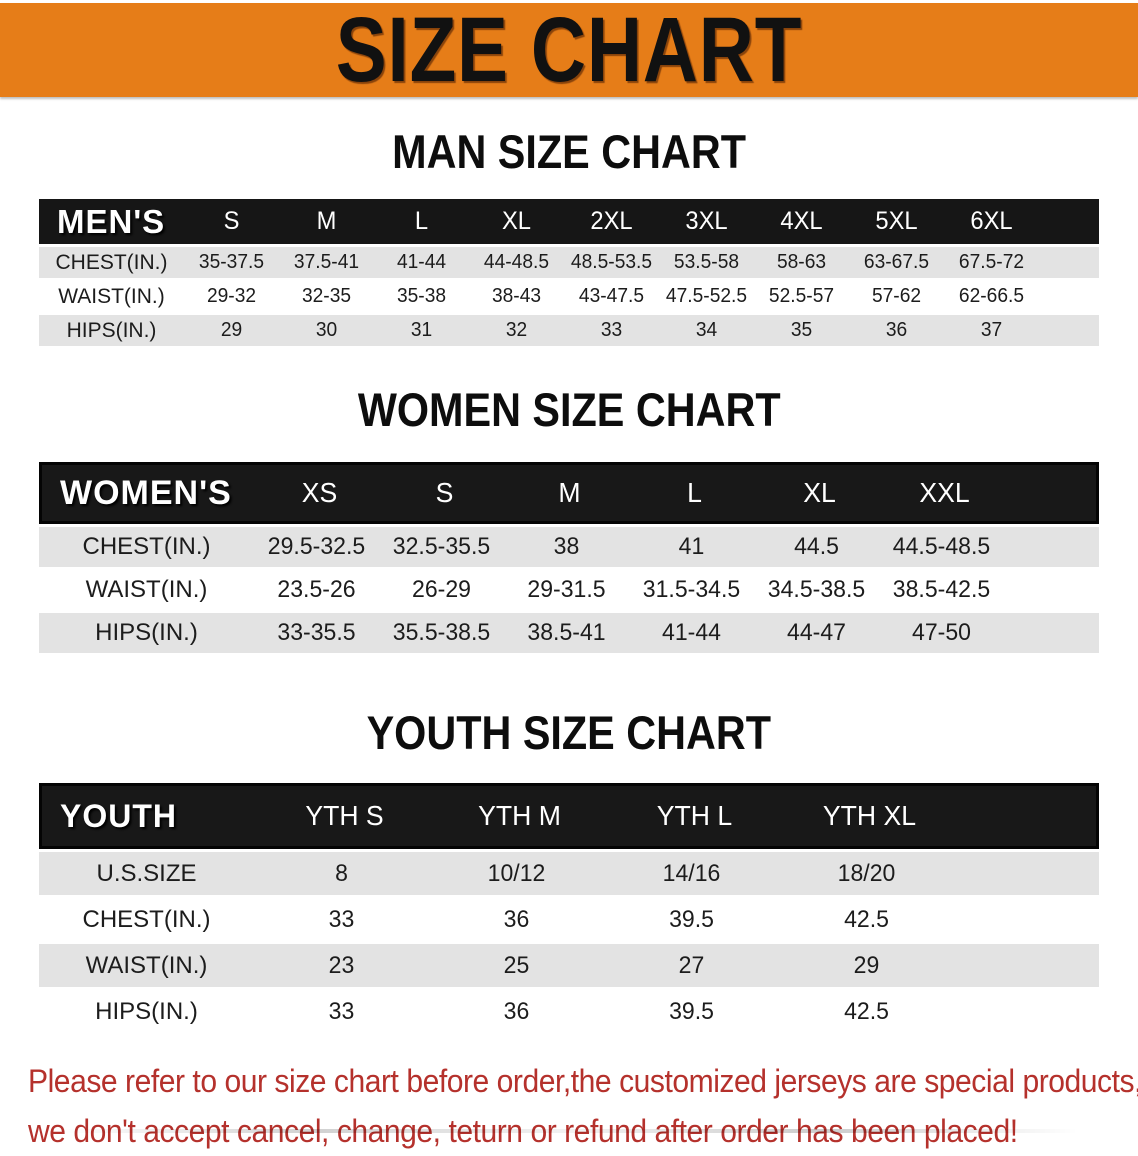  What do you see at coordinates (516, 873) in the screenshot?
I see `size-cell: 10/12` at bounding box center [516, 873].